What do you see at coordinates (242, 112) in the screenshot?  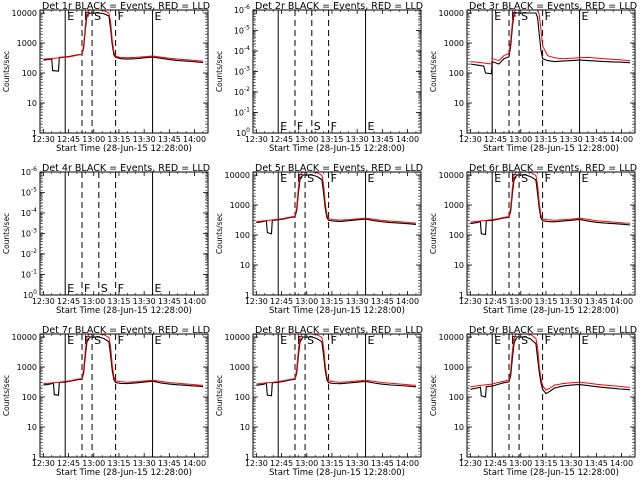 I see `y-tick-label: 10⁻¹` at bounding box center [242, 112].